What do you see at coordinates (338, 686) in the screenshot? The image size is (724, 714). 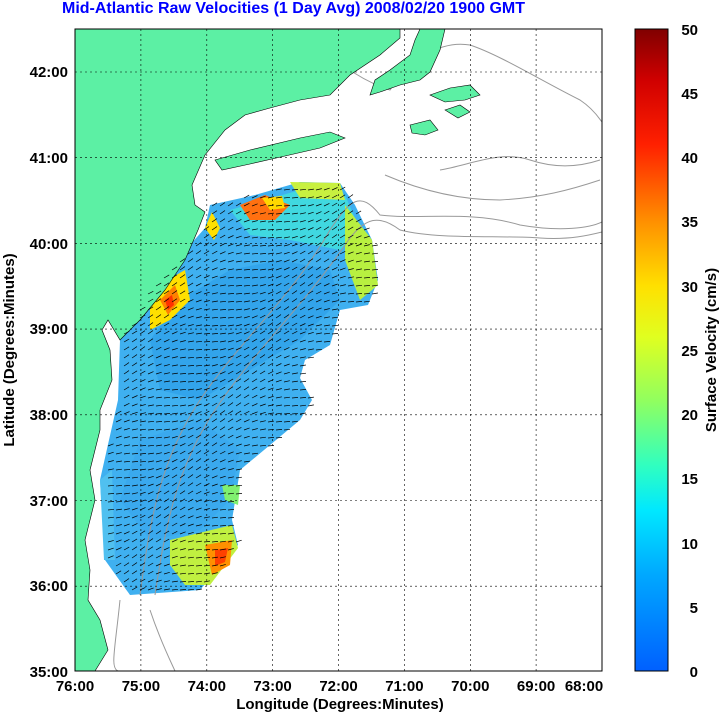 I see `x-tick-label: 72:00` at bounding box center [338, 686].